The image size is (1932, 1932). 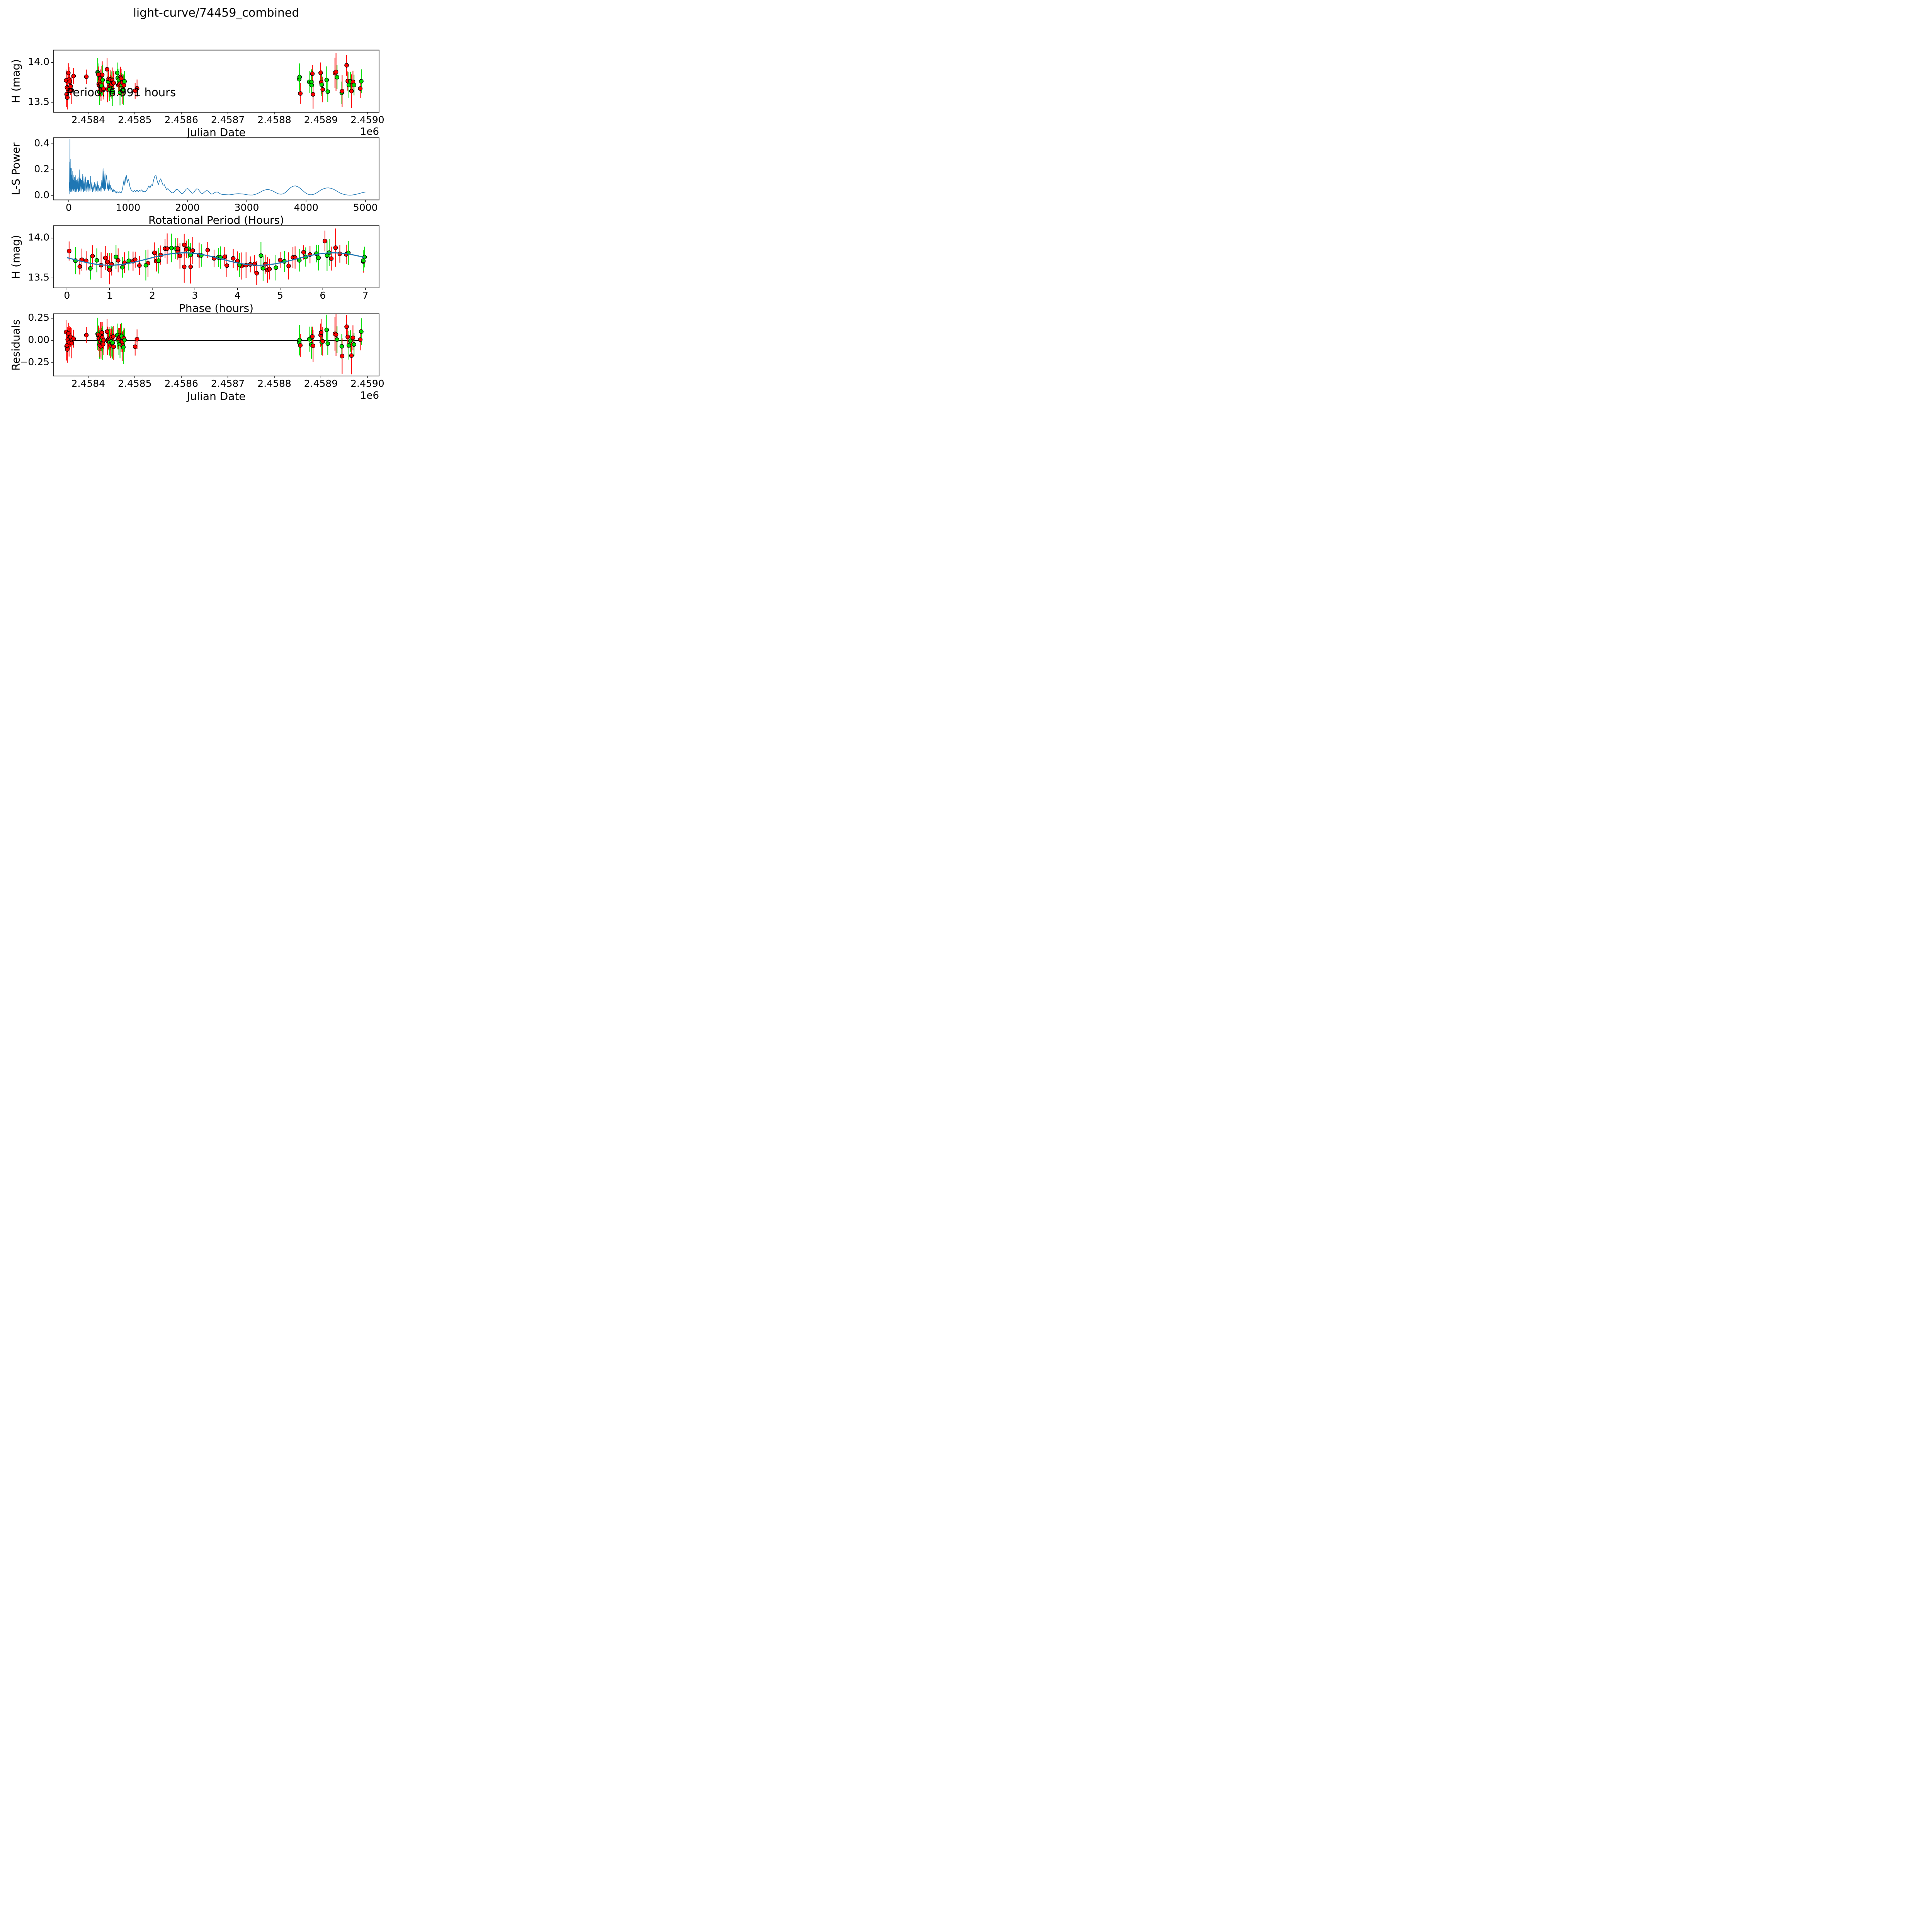 I want to click on period-annotation: Period: 6.991 hours, so click(x=121, y=93).